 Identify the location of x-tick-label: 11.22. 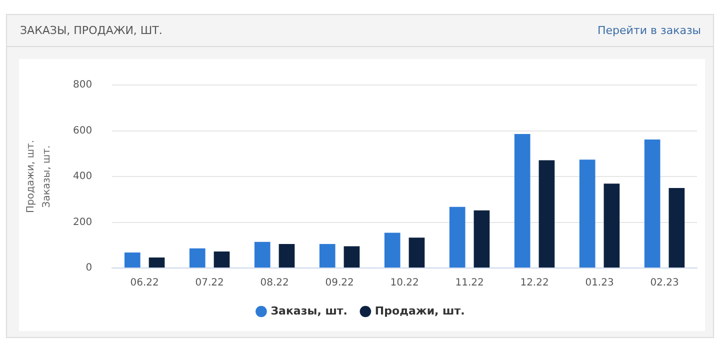
(469, 283).